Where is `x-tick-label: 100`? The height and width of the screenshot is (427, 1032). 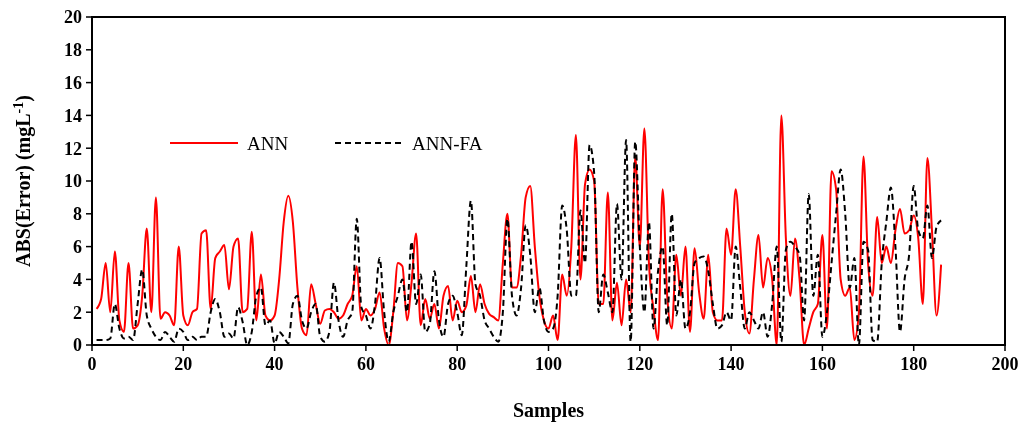 x-tick-label: 100 is located at coordinates (548, 364).